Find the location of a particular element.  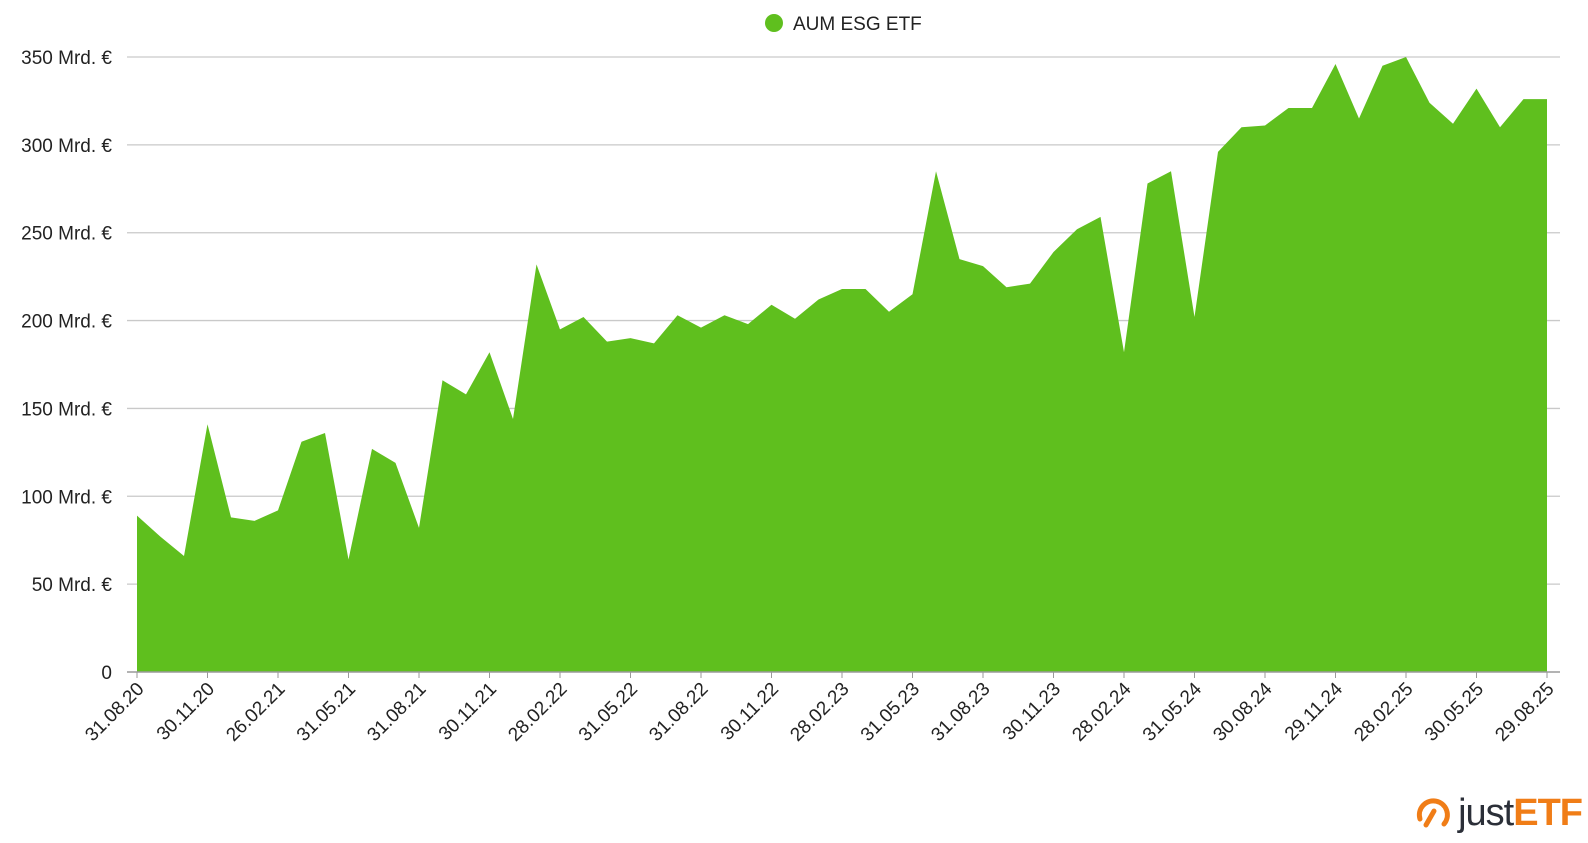

x-tick-label: 29.11.24 is located at coordinates (1314, 711).